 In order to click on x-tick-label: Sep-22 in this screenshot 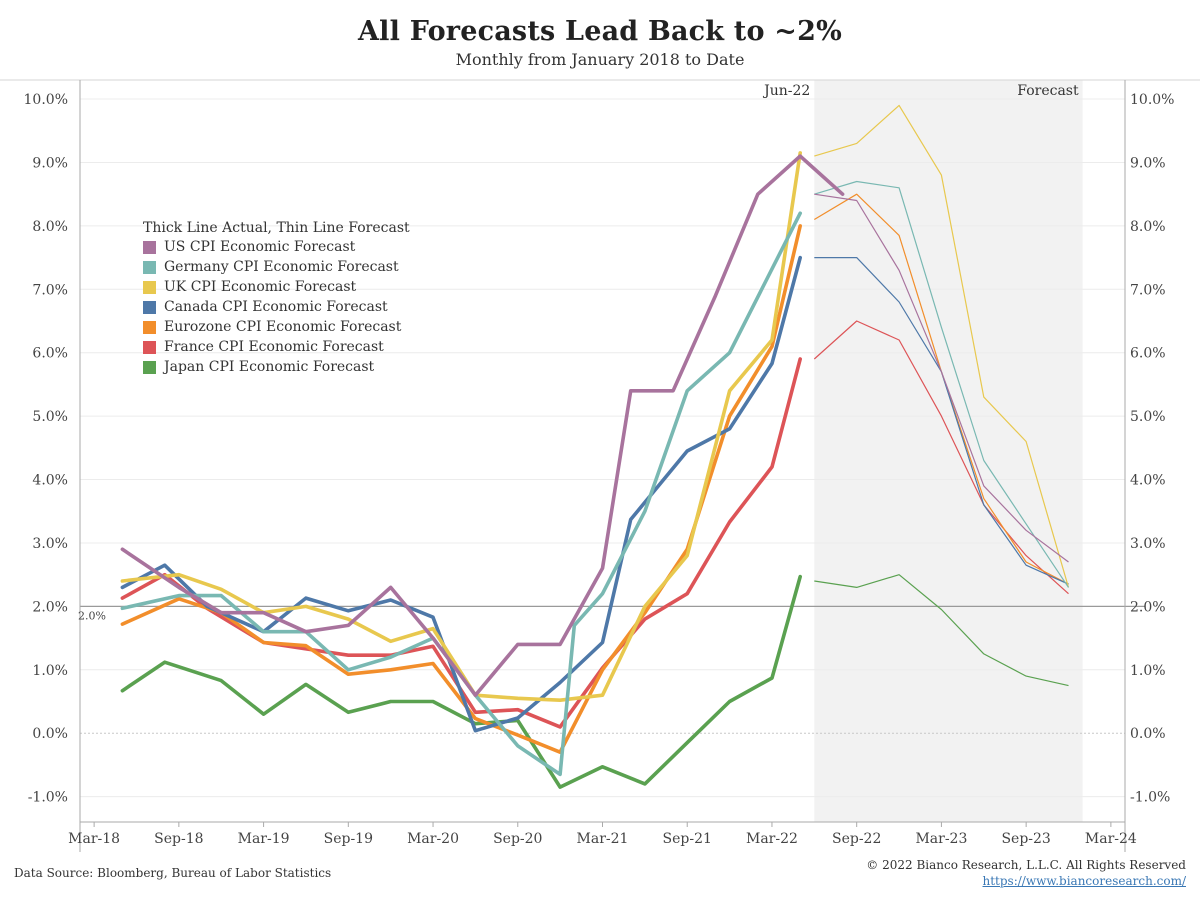, I will do `click(856, 839)`.